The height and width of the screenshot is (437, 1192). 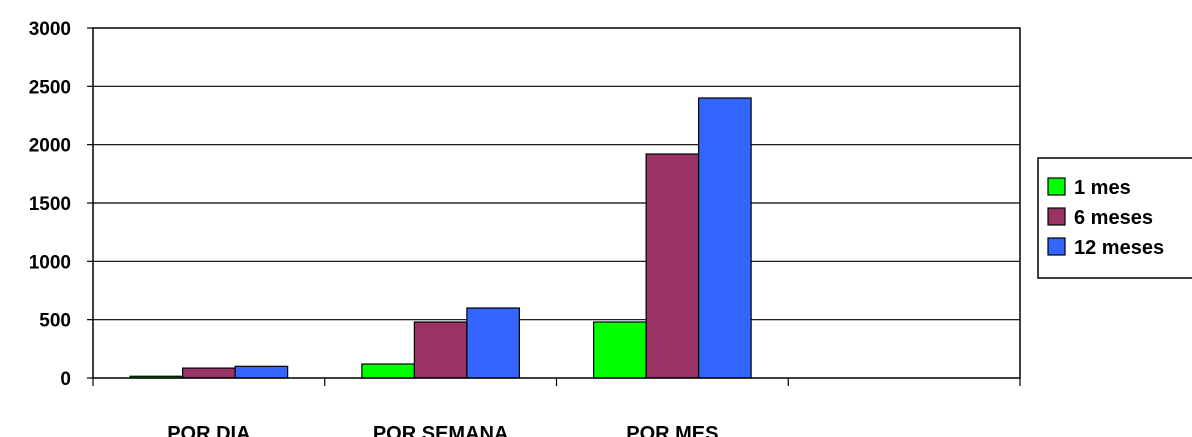 I want to click on y-tick-label: 3000, so click(x=50, y=29).